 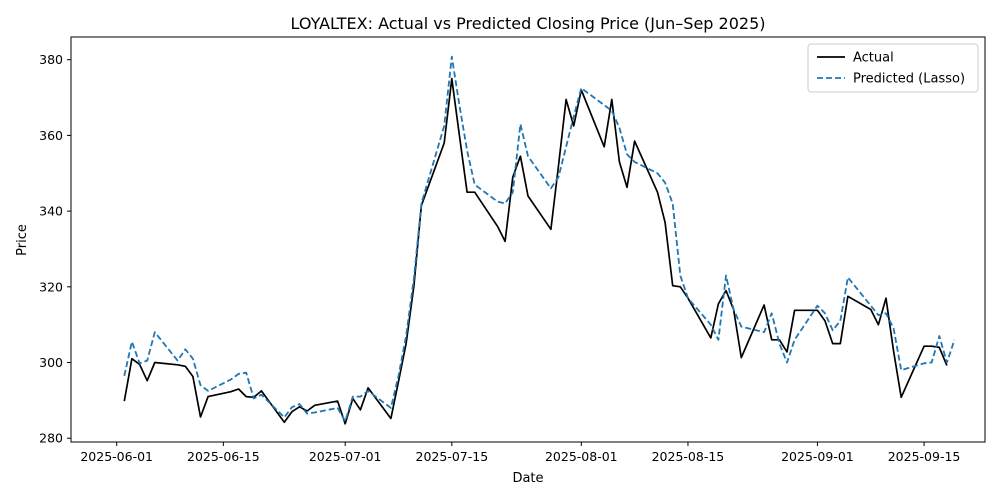 I want to click on y-tick-label: 380, so click(x=51, y=59).